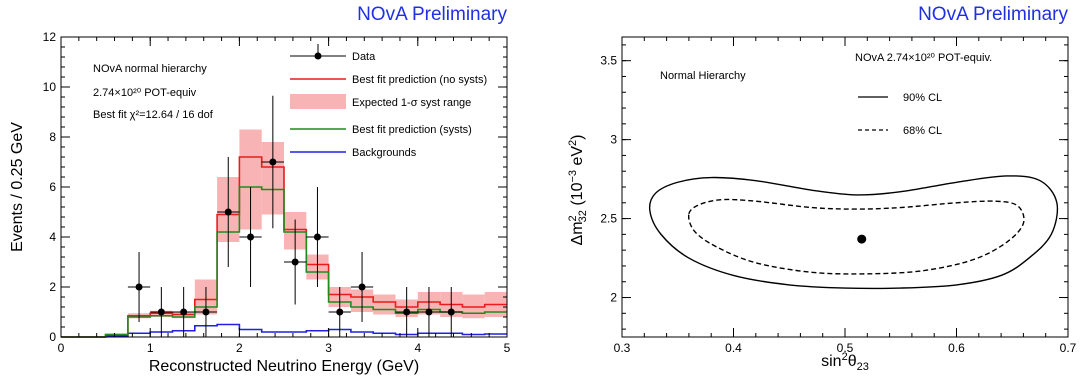  I want to click on pot-annotation: 2.74×10²⁰ POT-equiv, so click(145, 93).